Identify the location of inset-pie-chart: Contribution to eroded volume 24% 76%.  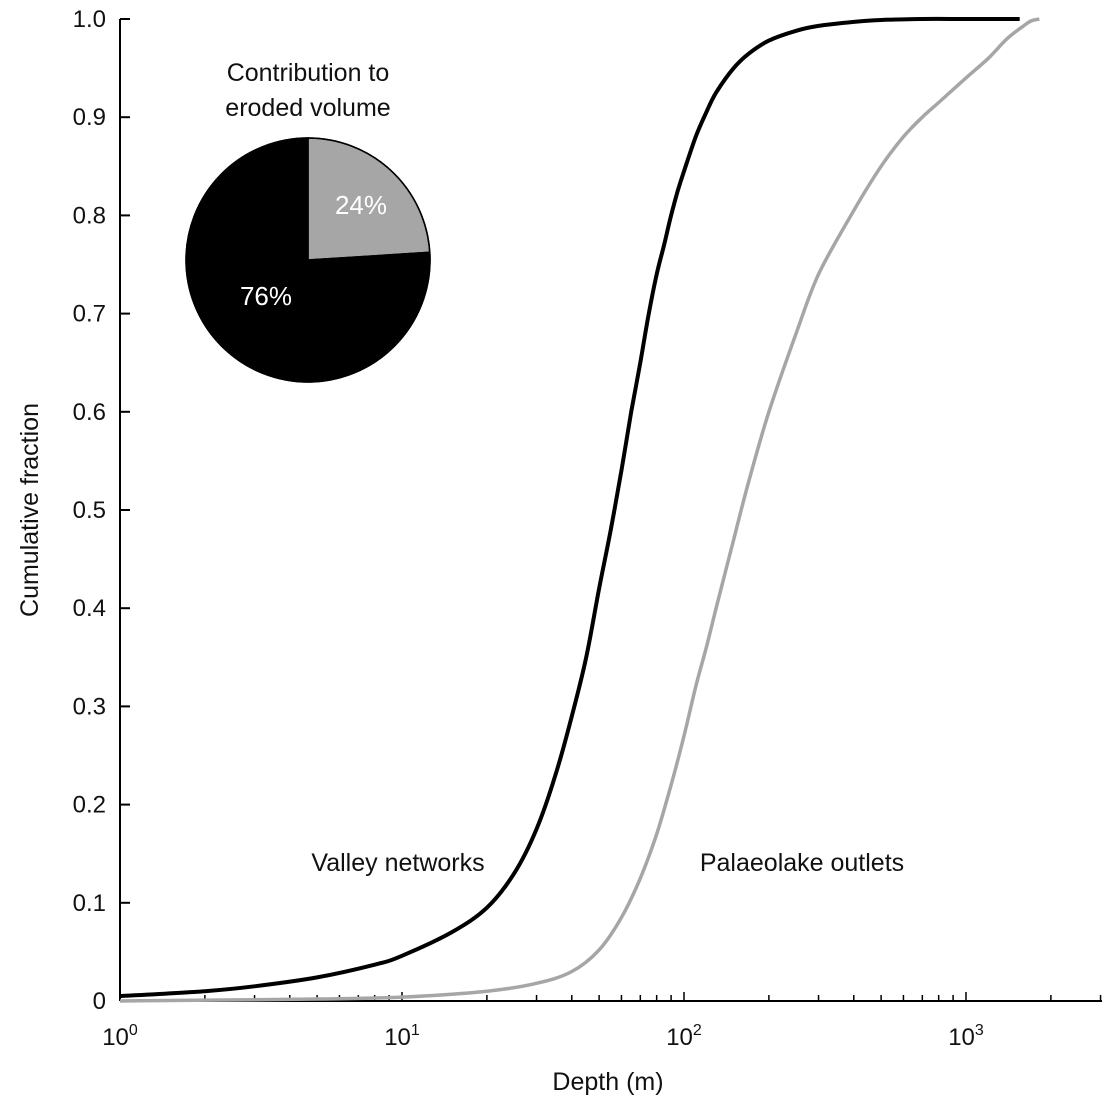
(308, 221).